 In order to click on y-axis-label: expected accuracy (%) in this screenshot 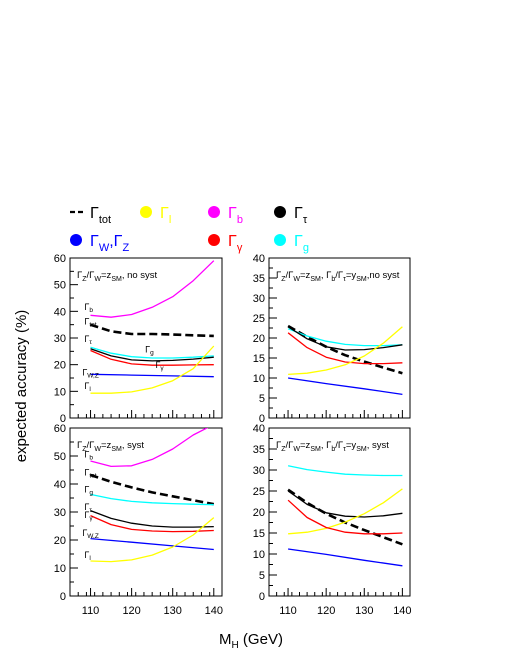, I will do `click(21, 386)`.